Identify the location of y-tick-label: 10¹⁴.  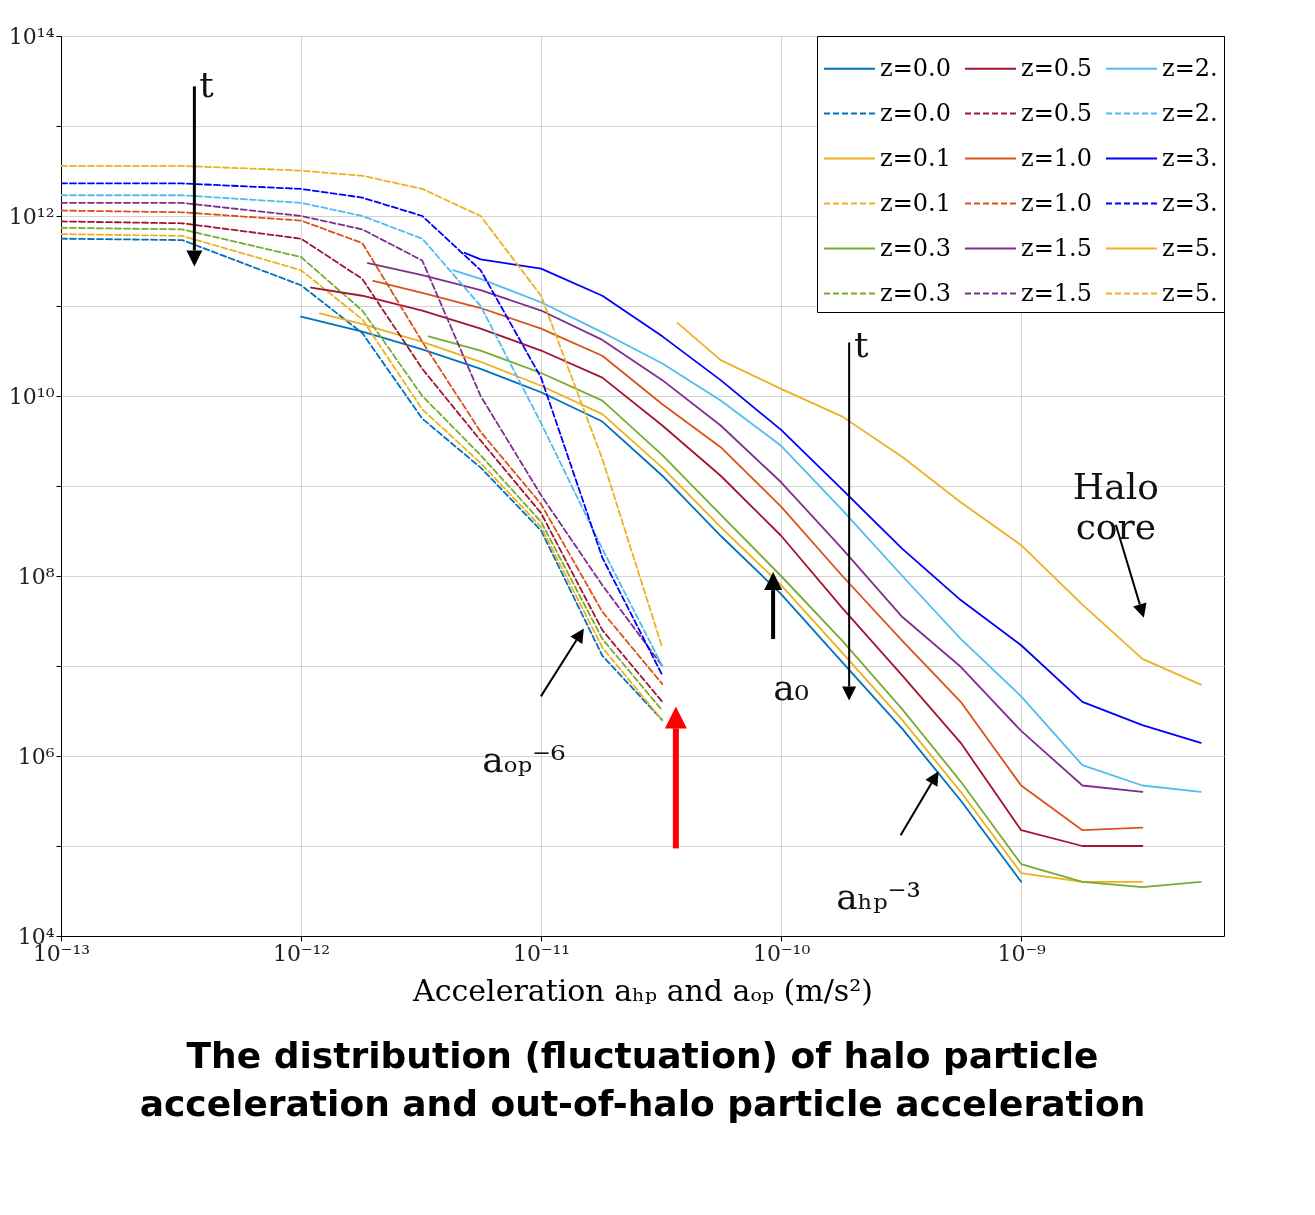
(31, 36).